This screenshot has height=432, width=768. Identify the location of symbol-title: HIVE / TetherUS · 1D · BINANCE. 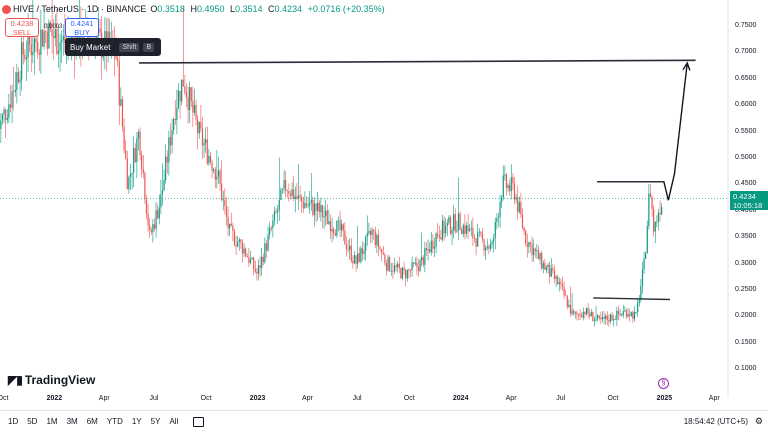
(80, 9).